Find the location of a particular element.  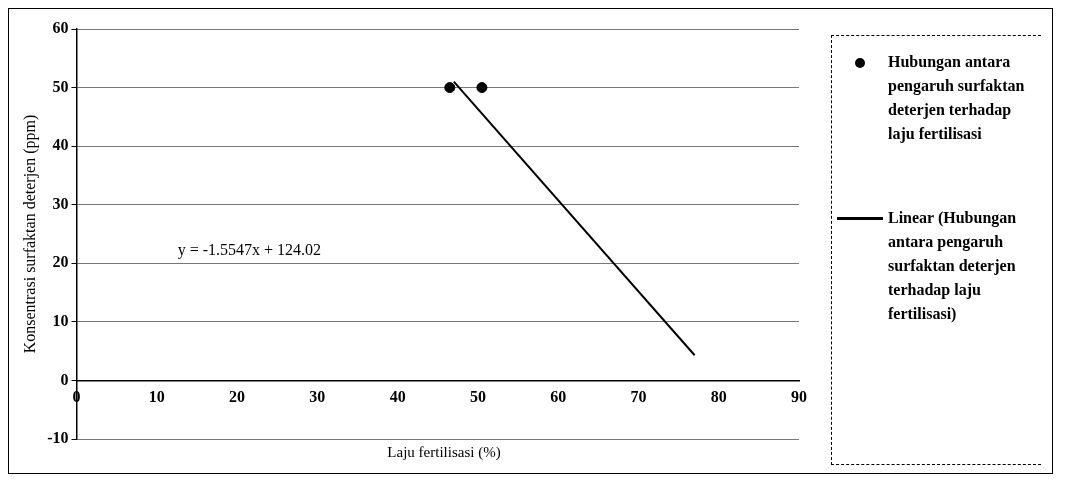

x-tick-label: 90 is located at coordinates (799, 397).